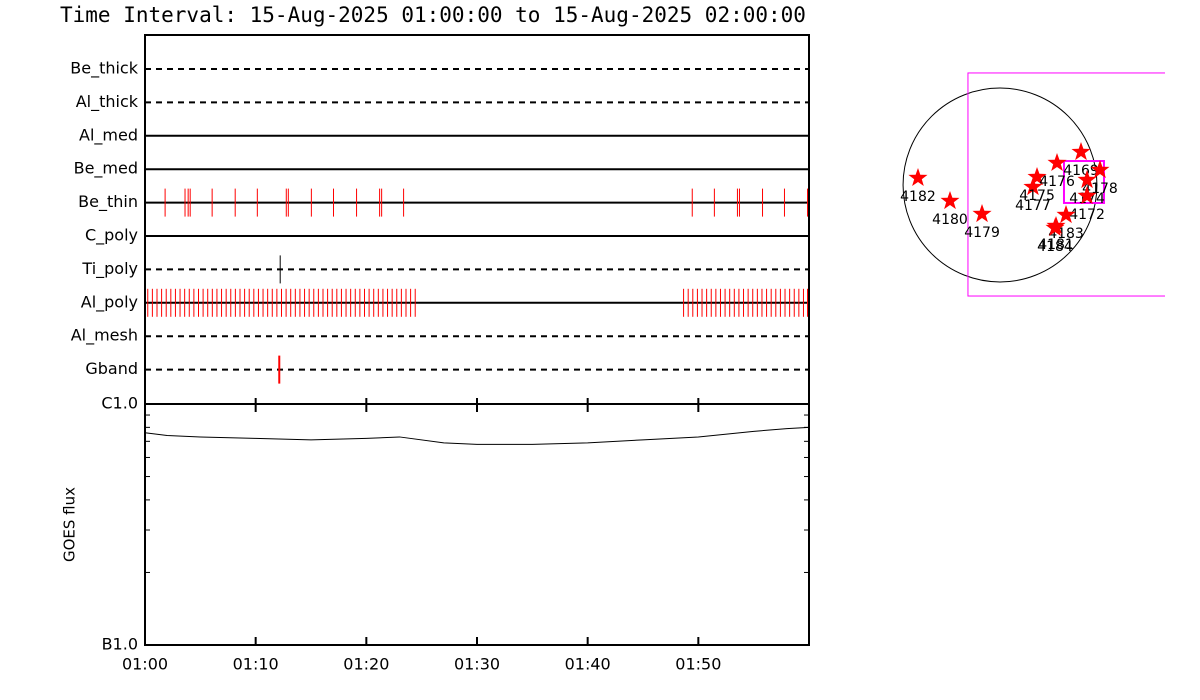 Image resolution: width=1200 pixels, height=700 pixels. Describe the element at coordinates (588, 664) in the screenshot. I see `x-tick-label: 01:40` at that location.